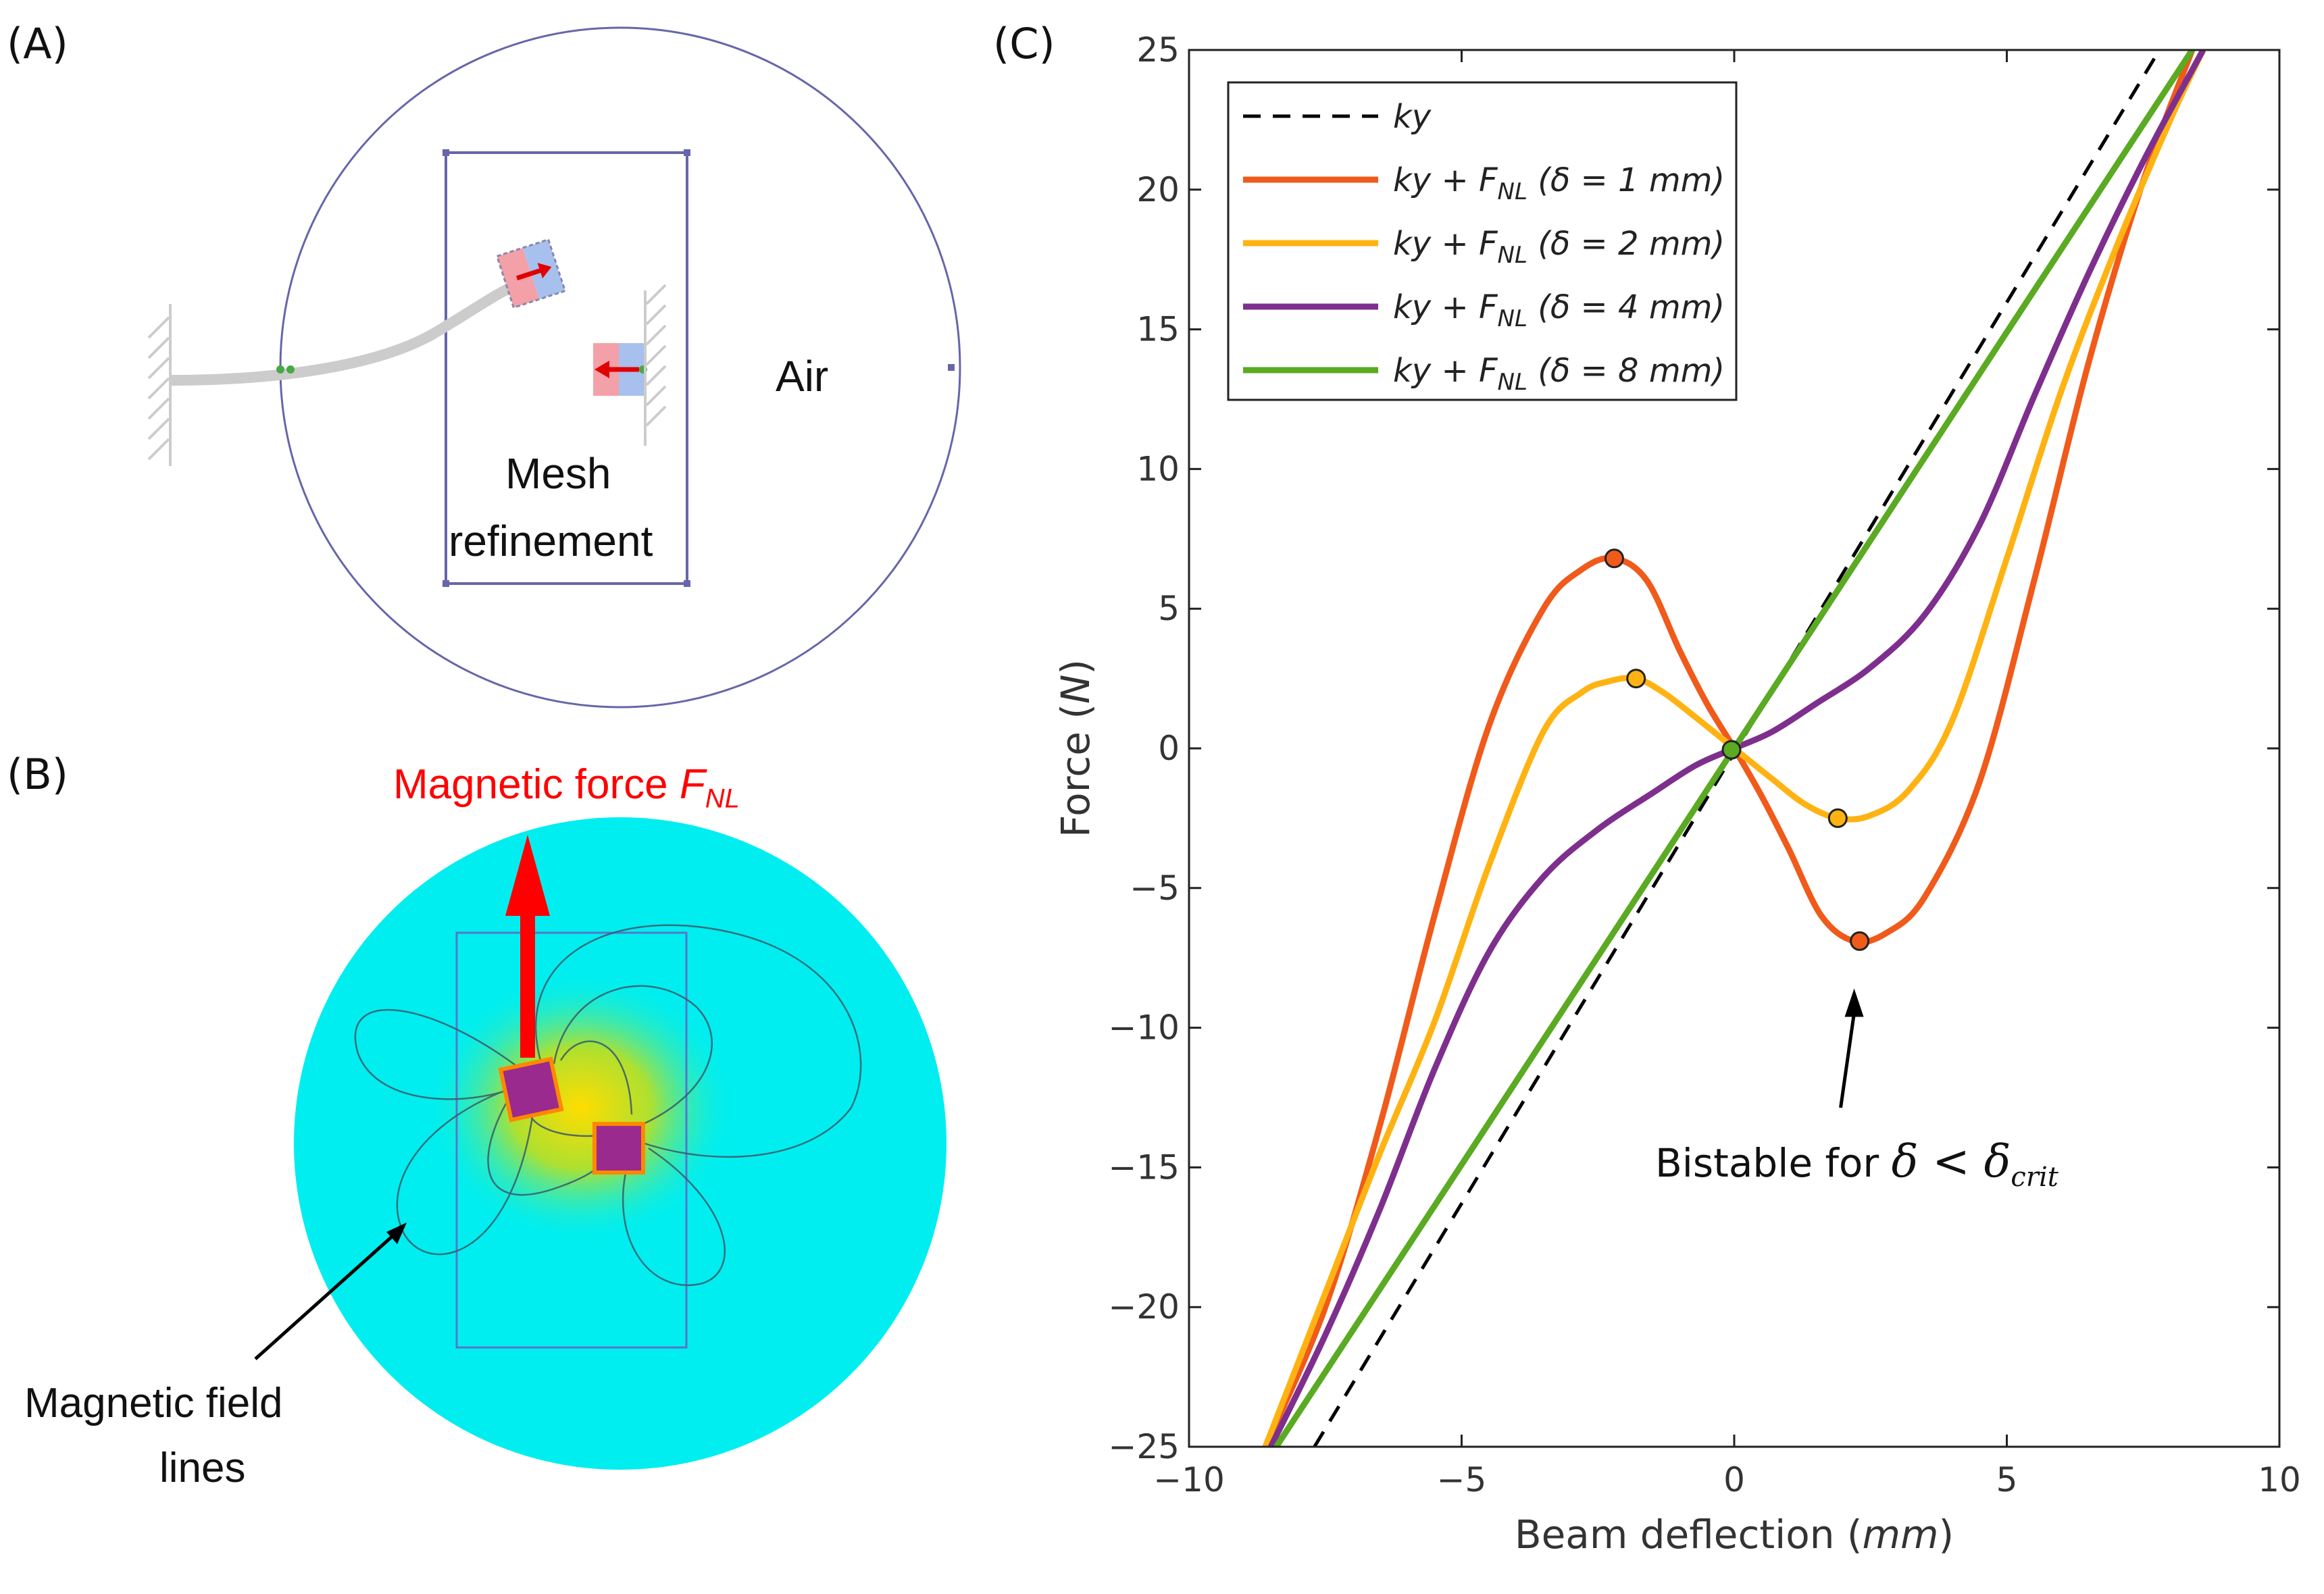 Image resolution: width=2324 pixels, height=1594 pixels. What do you see at coordinates (692, 784) in the screenshot?
I see `magnetic-force-symbol: F` at bounding box center [692, 784].